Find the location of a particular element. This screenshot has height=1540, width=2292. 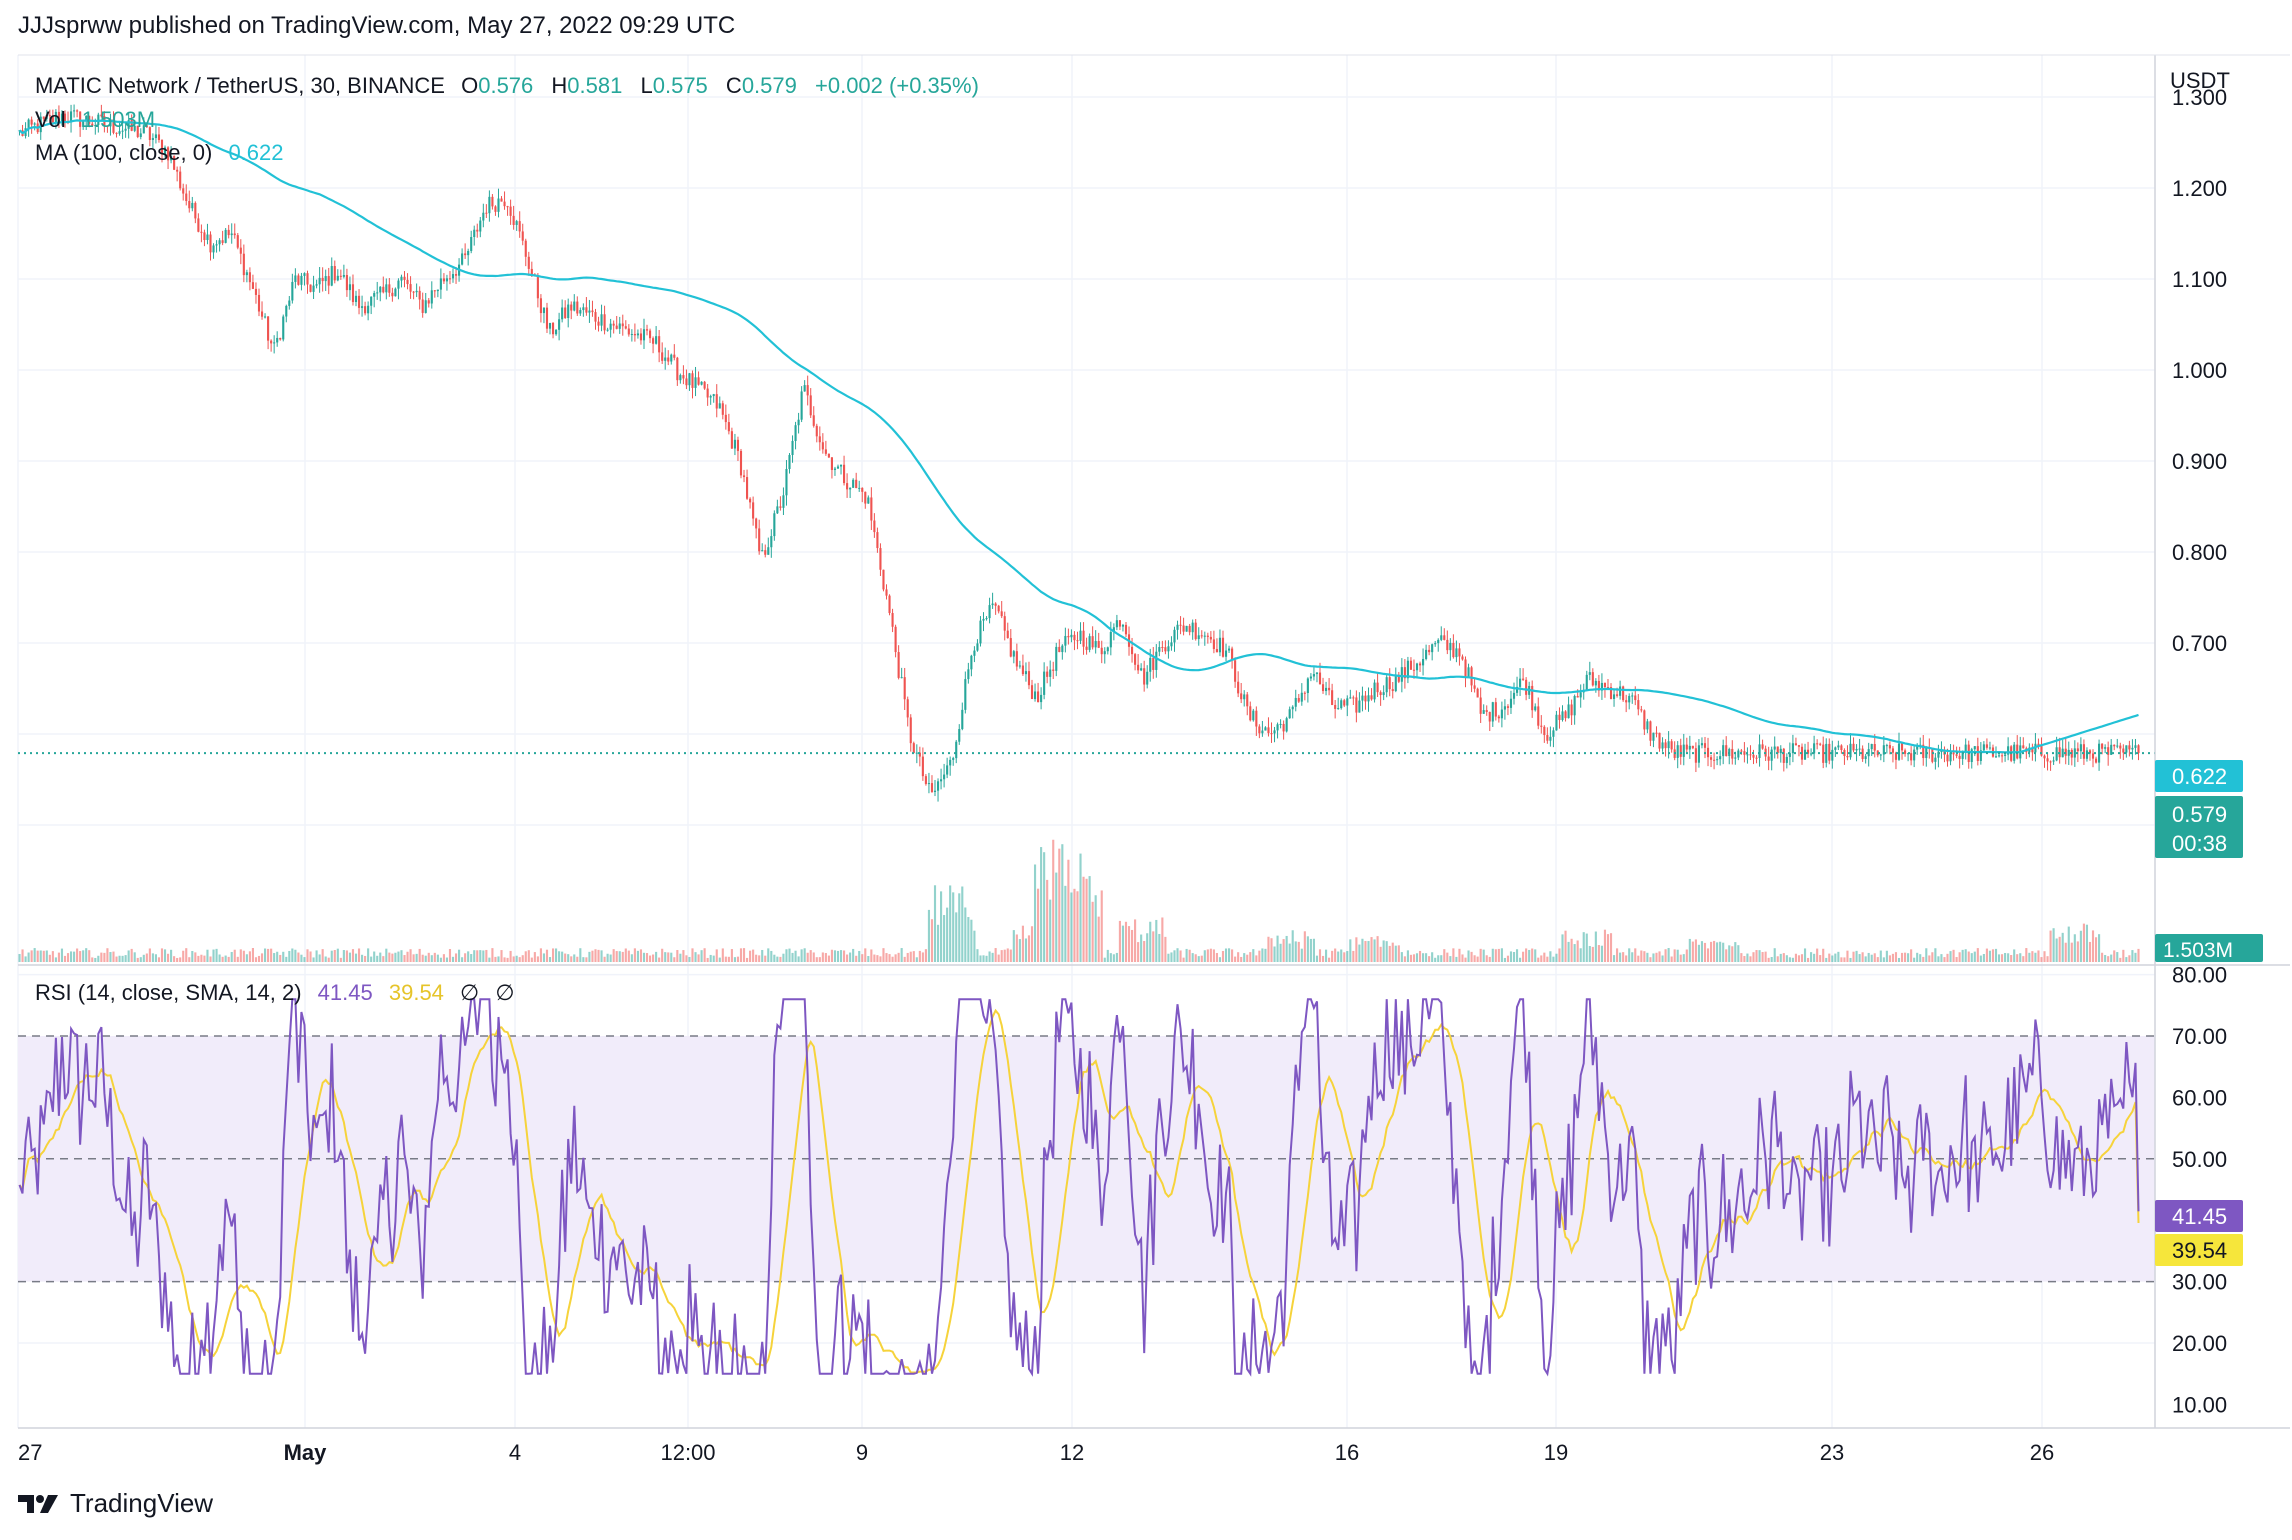

time-axis: 27 May 4 12:00 9 12 16 19 23 26 is located at coordinates (1036, 1452).